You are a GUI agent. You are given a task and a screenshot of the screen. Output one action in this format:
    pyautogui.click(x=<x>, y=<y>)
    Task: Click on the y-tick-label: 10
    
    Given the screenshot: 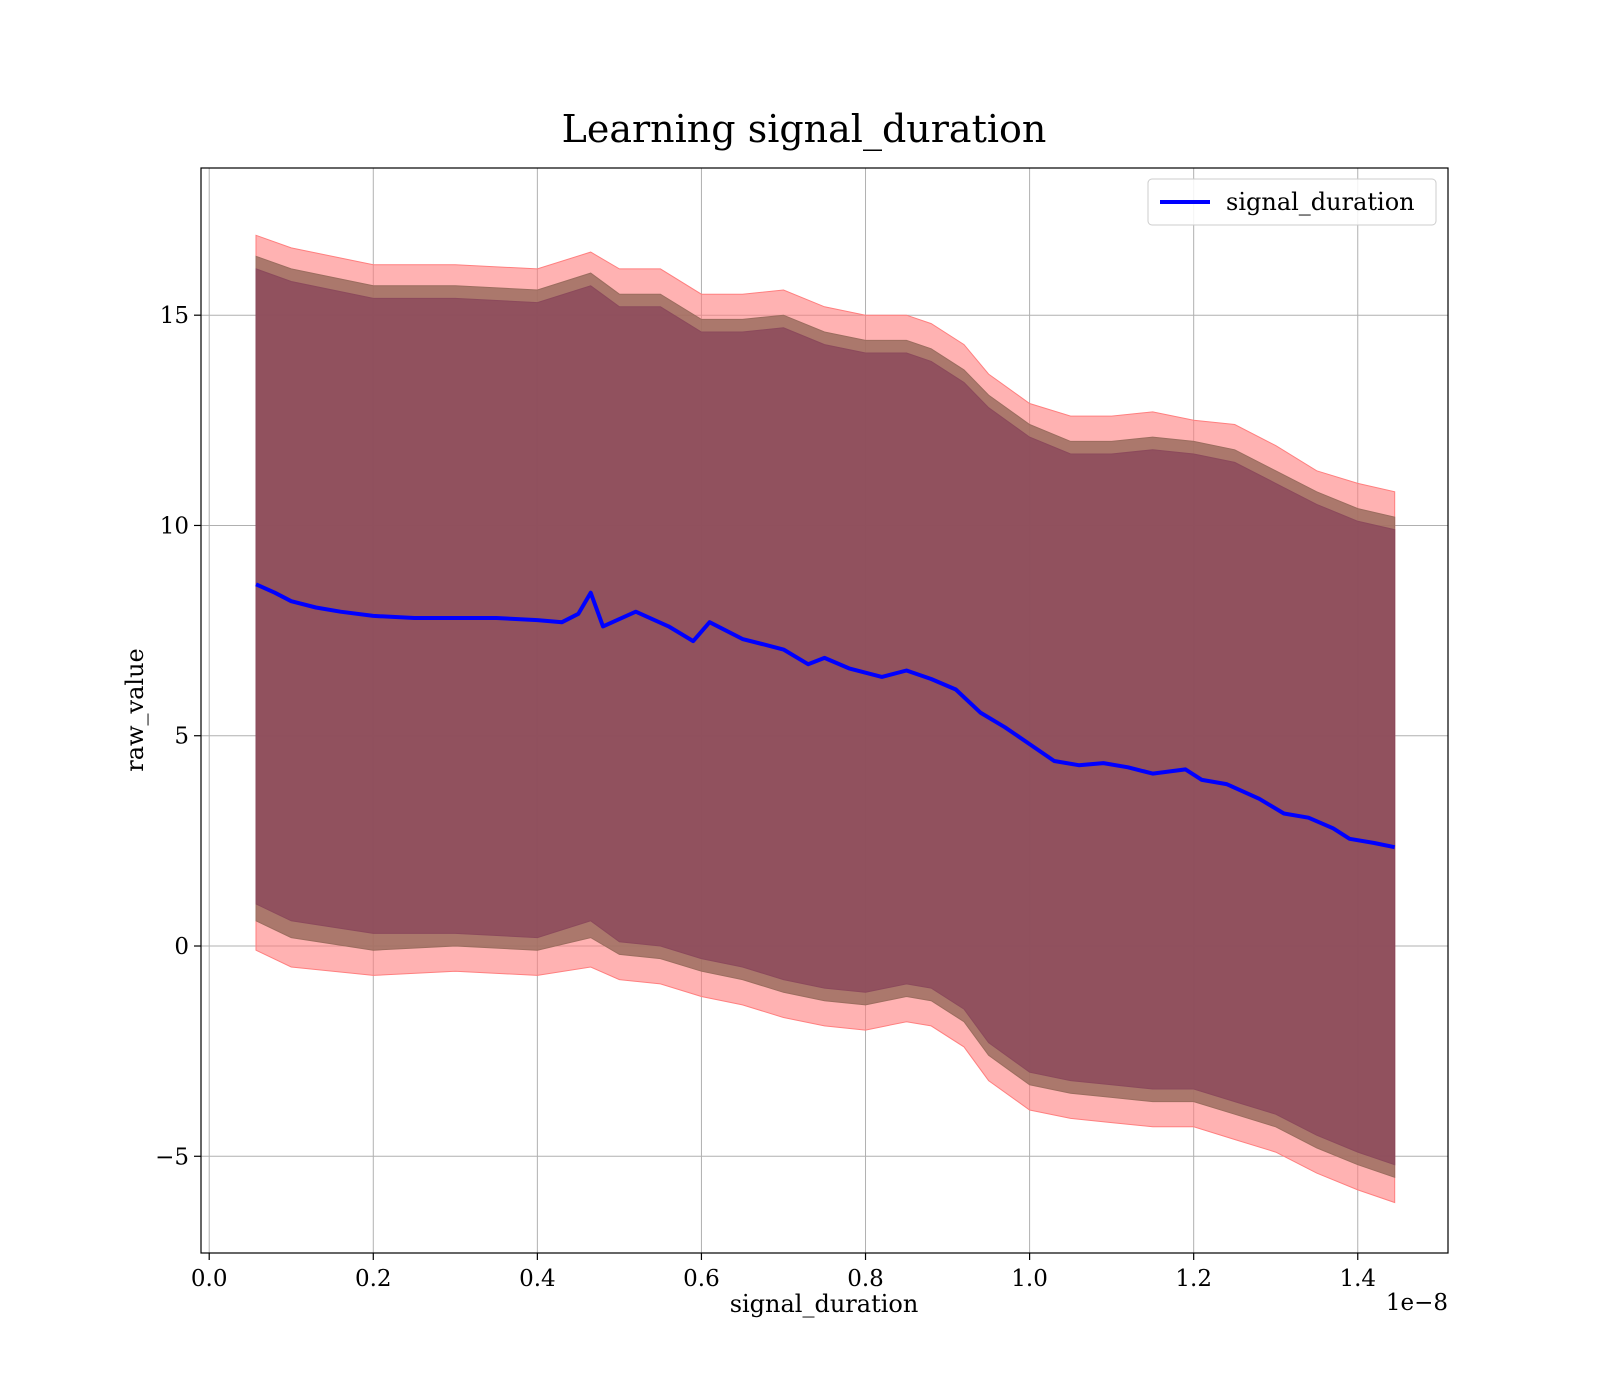 What is the action you would take?
    pyautogui.click(x=174, y=526)
    